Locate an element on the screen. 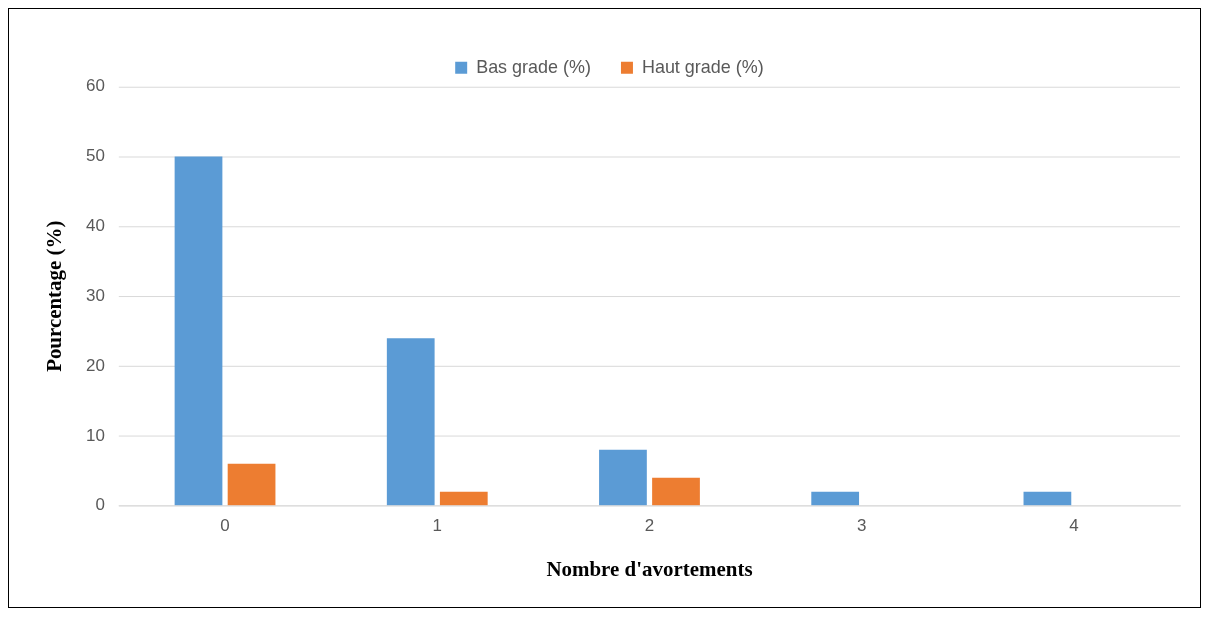 The height and width of the screenshot is (618, 1211). x-tick-label: 3 is located at coordinates (861, 525).